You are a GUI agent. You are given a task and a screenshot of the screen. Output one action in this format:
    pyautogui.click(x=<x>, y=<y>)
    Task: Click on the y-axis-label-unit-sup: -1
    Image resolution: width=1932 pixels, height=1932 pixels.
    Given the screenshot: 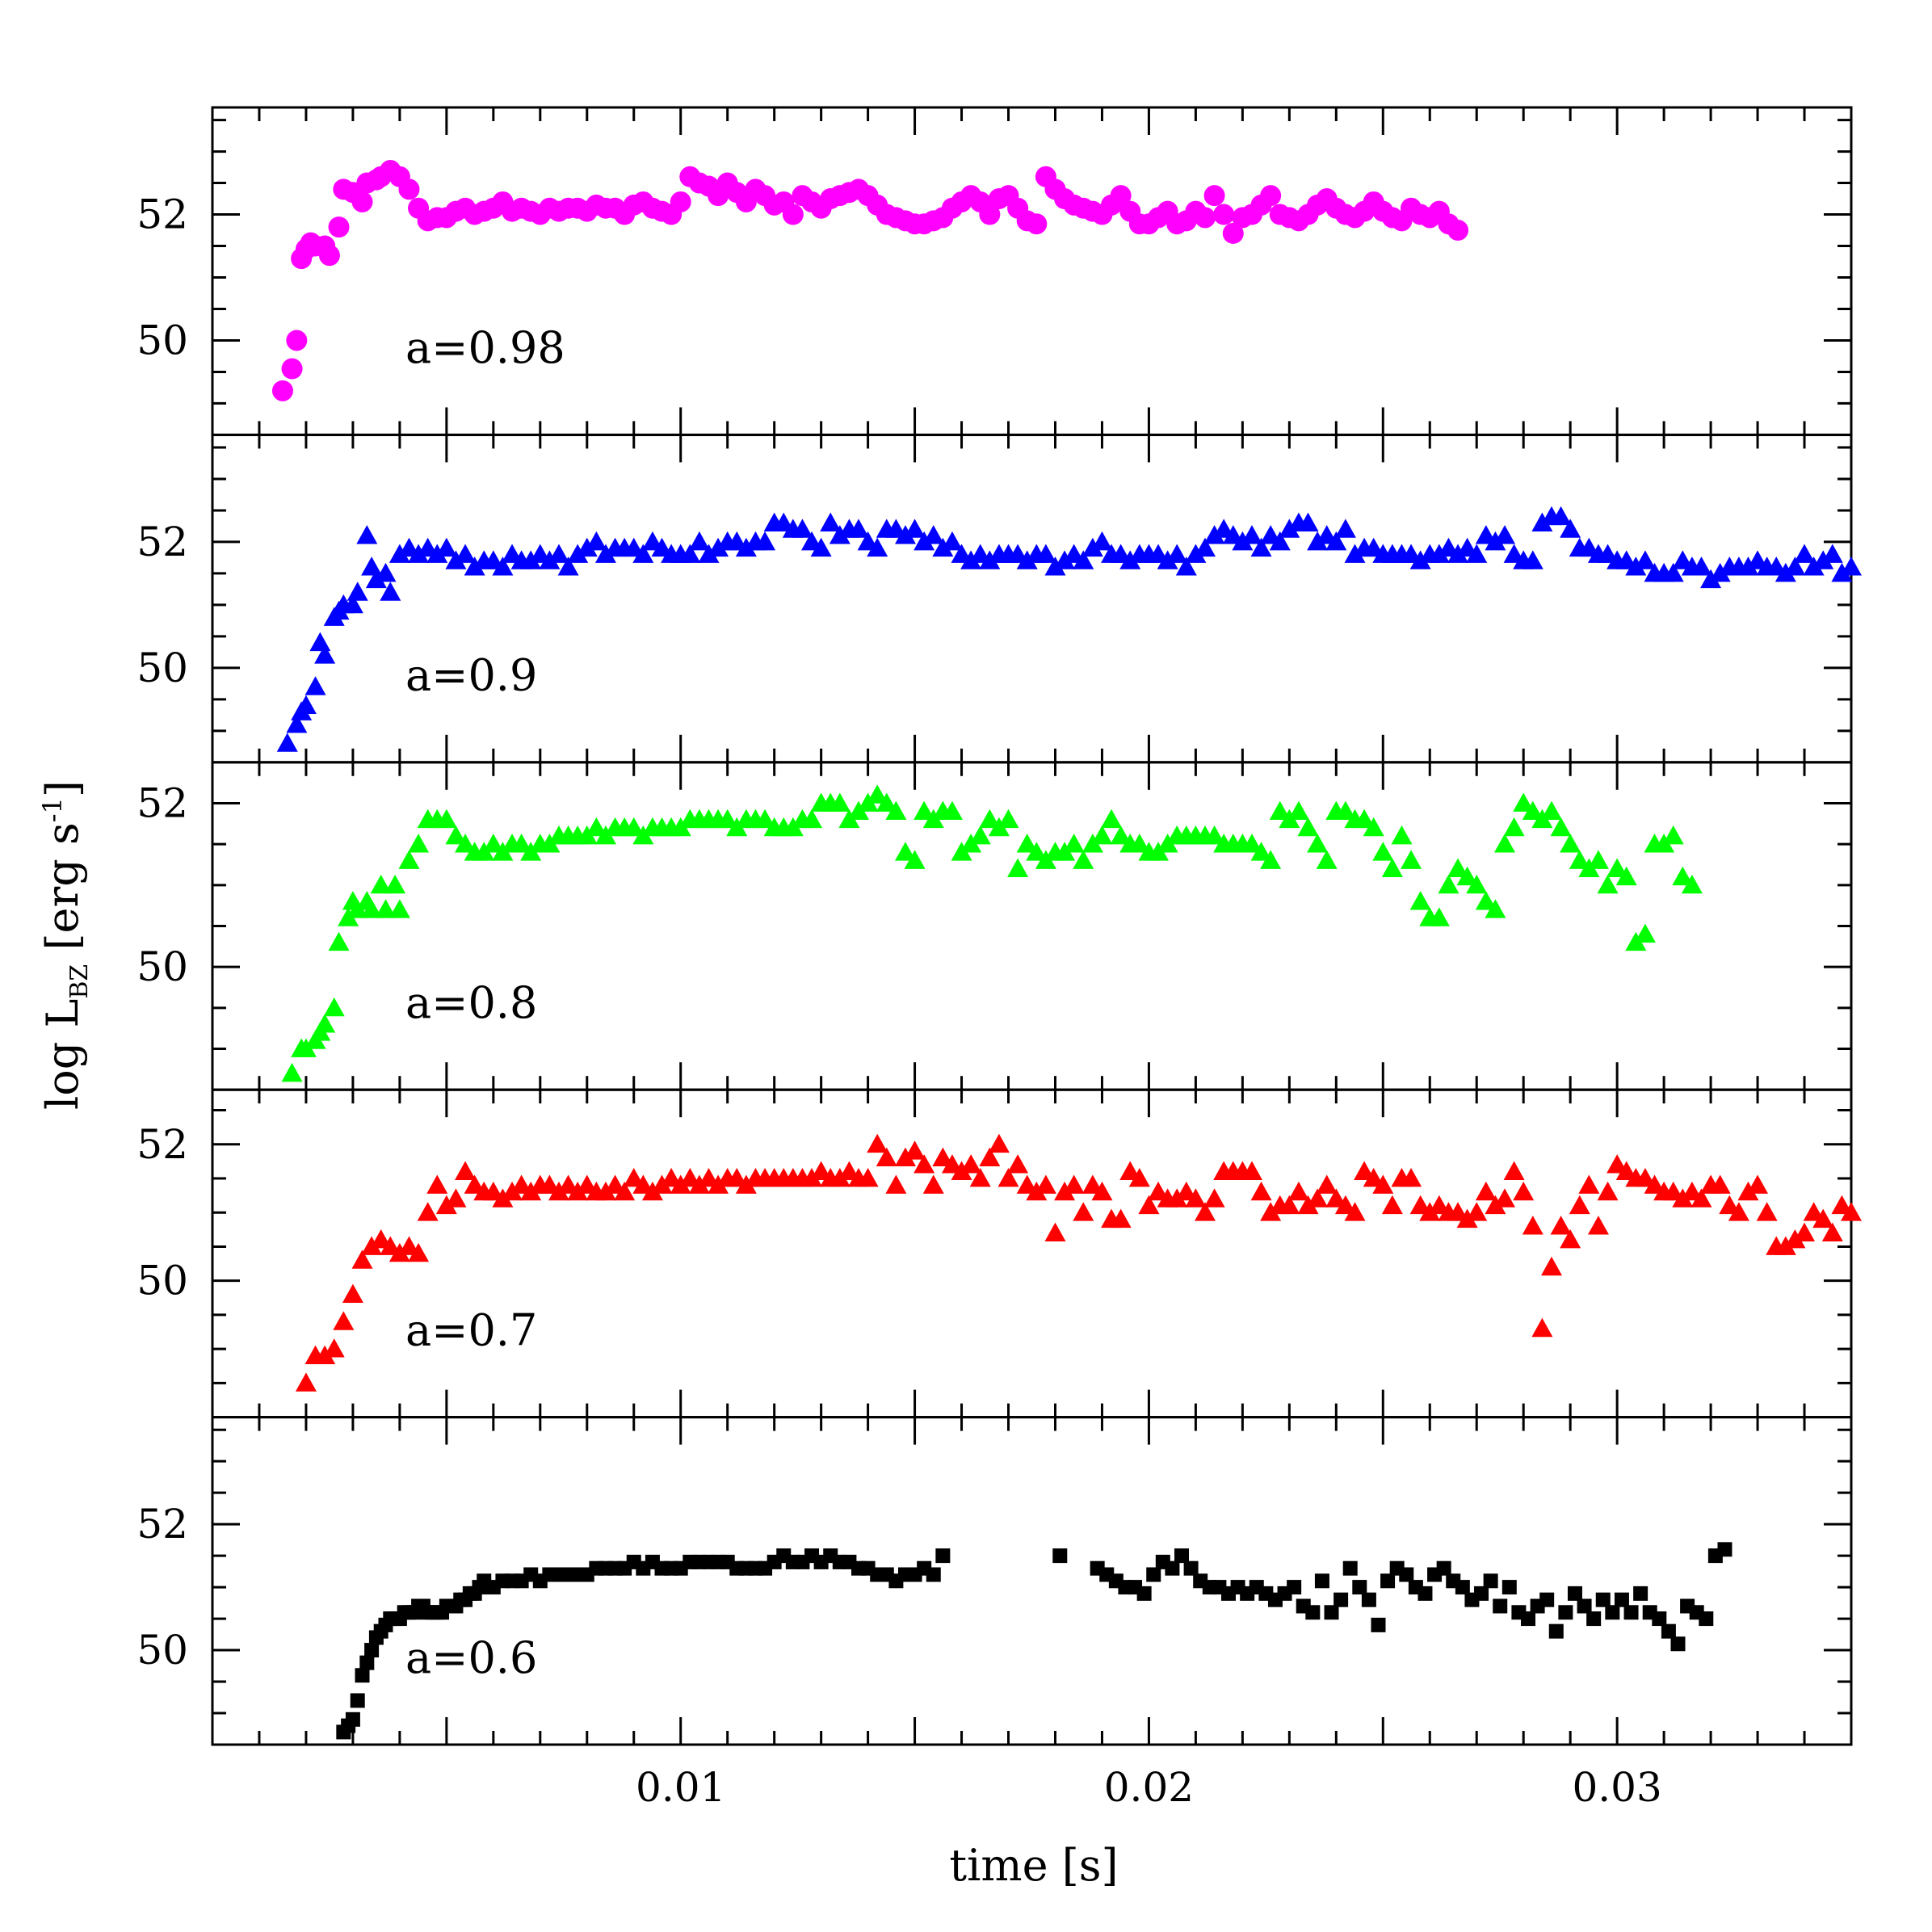 What is the action you would take?
    pyautogui.click(x=52, y=810)
    